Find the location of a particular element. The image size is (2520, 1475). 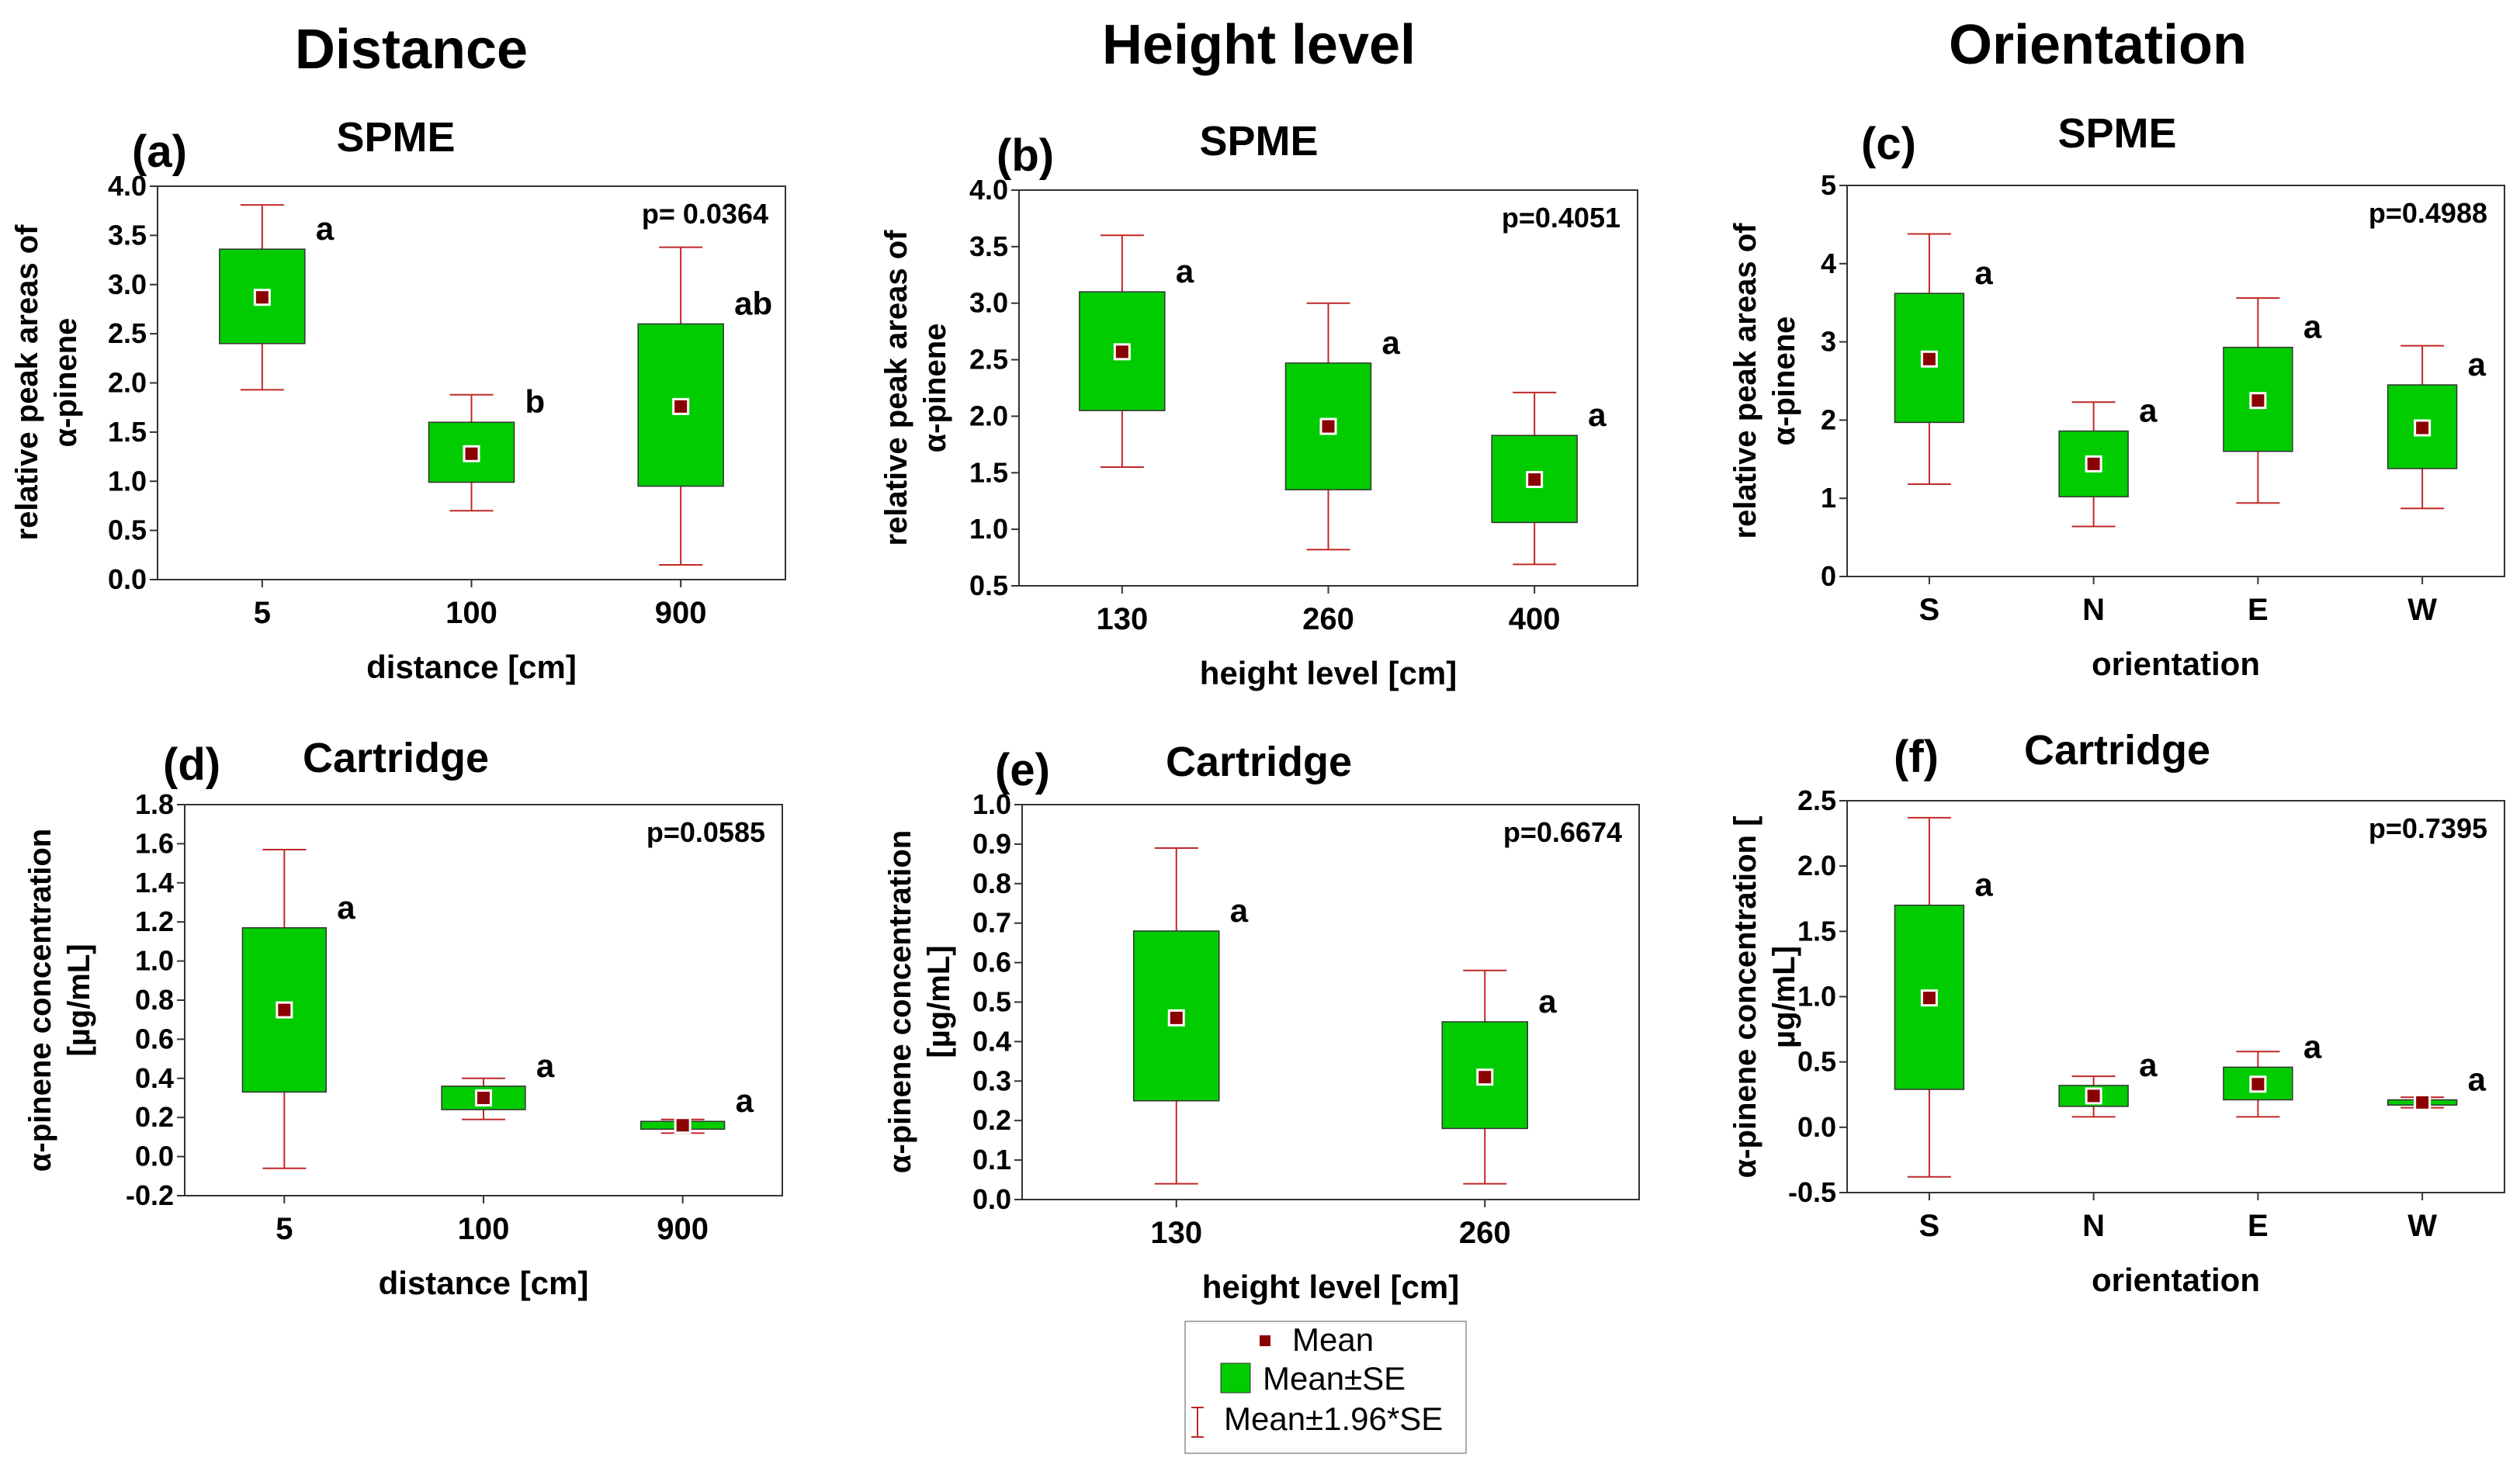

panel-tag: (d) is located at coordinates (192, 765).